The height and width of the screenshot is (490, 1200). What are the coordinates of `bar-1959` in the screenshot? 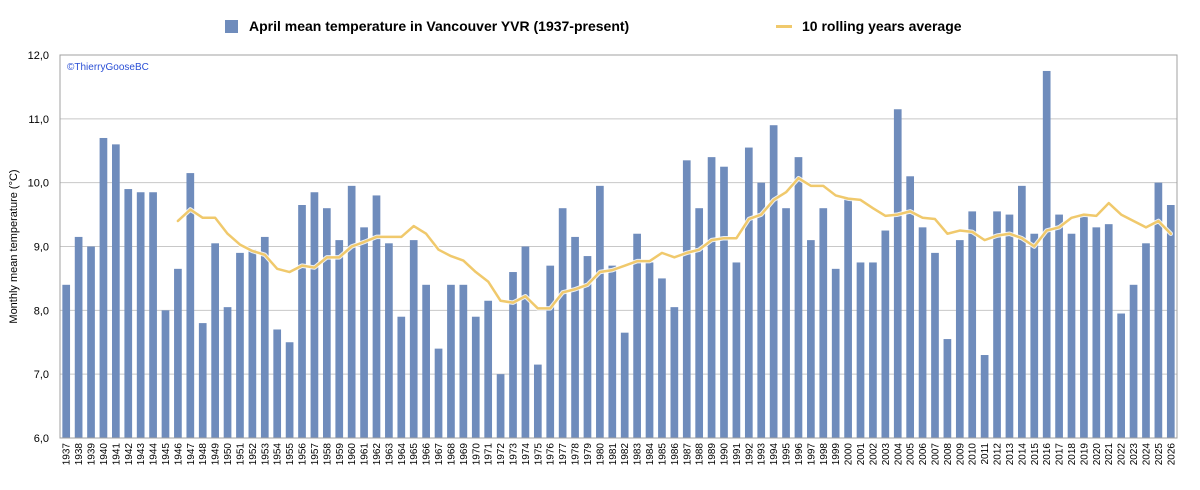 It's located at (339, 339).